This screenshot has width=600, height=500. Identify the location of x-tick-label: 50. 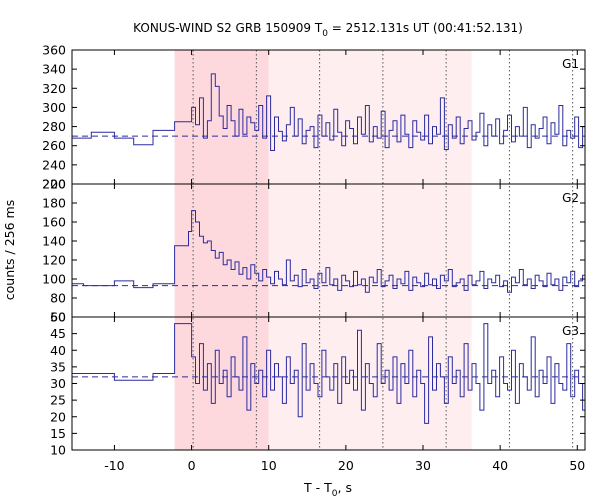
(577, 465).